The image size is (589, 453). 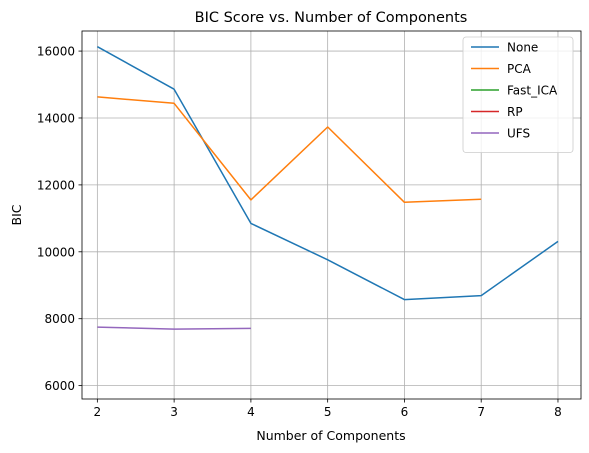 I want to click on y-tick-label: 6000, so click(x=59, y=386).